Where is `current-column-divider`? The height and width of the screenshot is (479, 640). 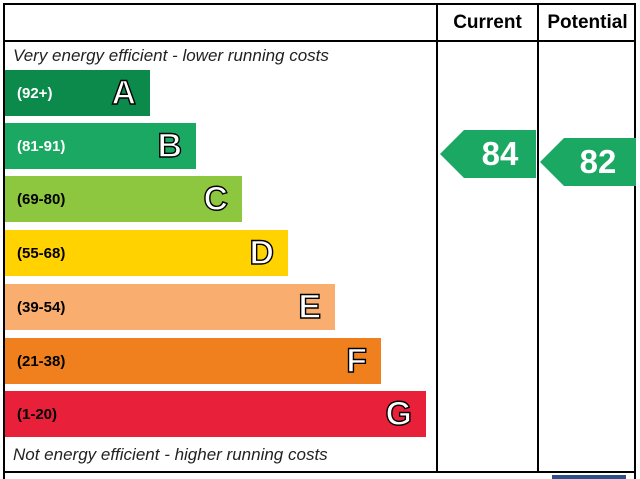
current-column-divider is located at coordinates (437, 238).